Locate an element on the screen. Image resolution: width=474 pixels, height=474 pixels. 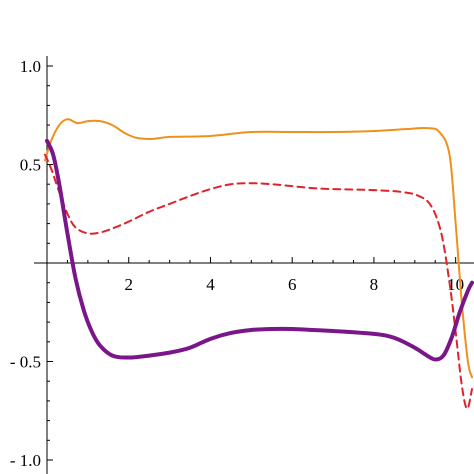
x-tick-label: 2 is located at coordinates (128, 284).